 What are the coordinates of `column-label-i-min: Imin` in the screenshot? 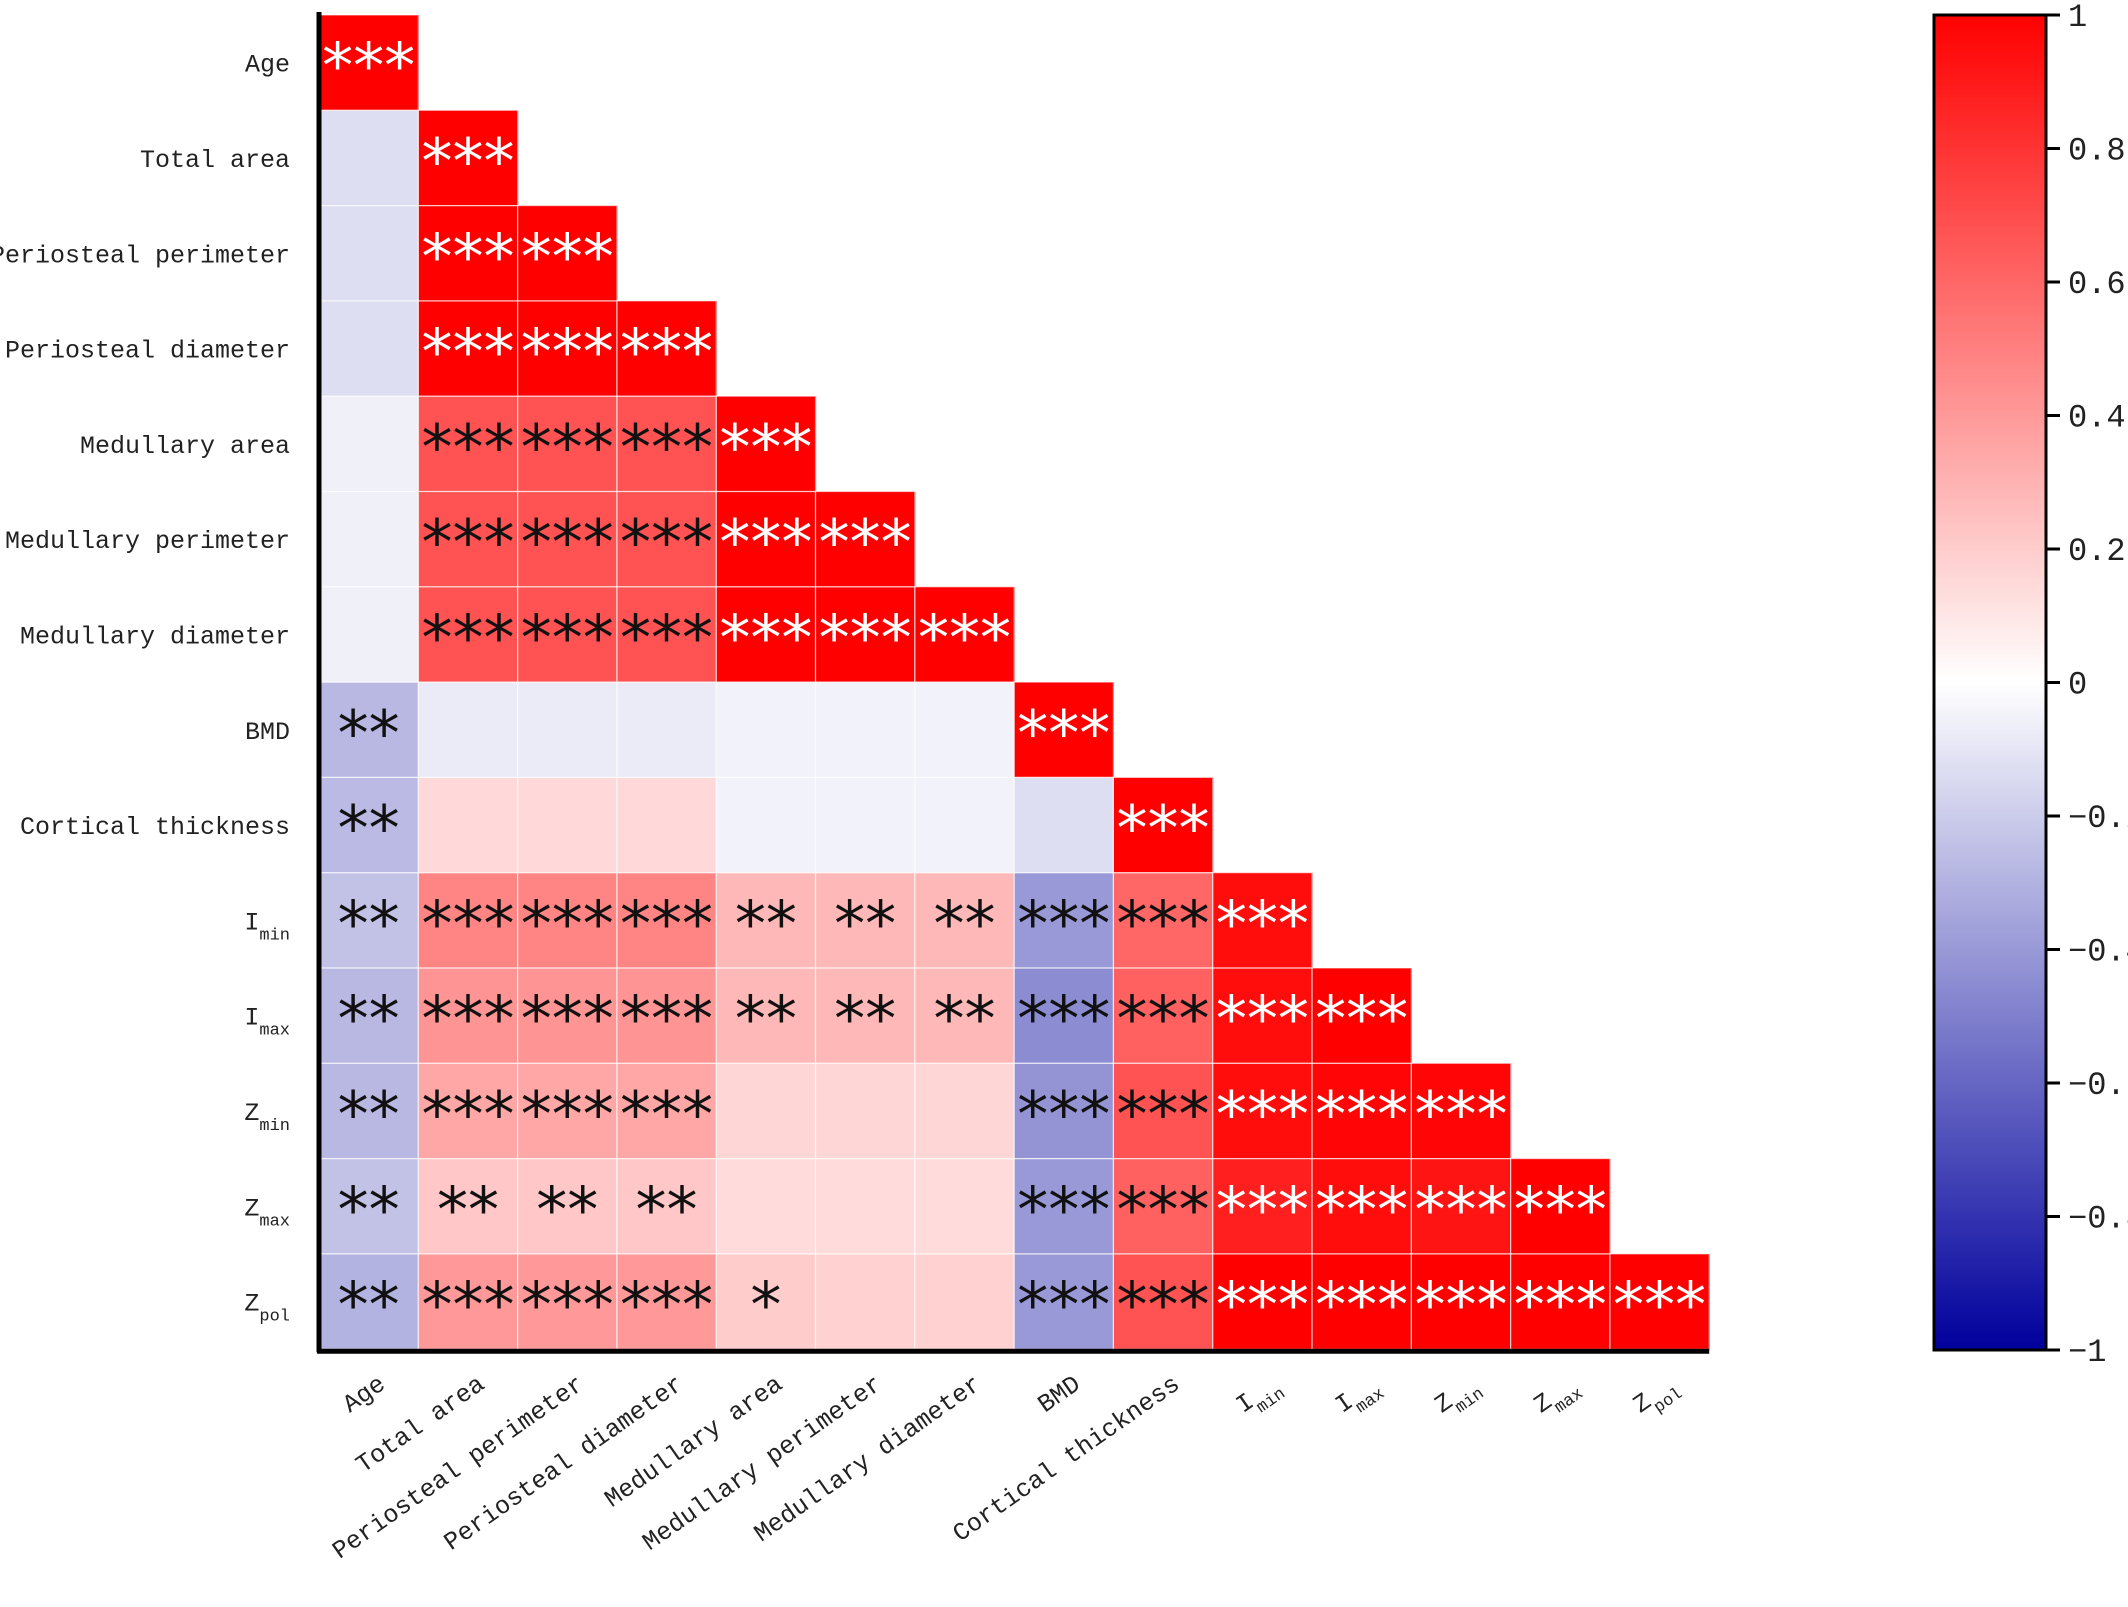 It's located at (1260, 1398).